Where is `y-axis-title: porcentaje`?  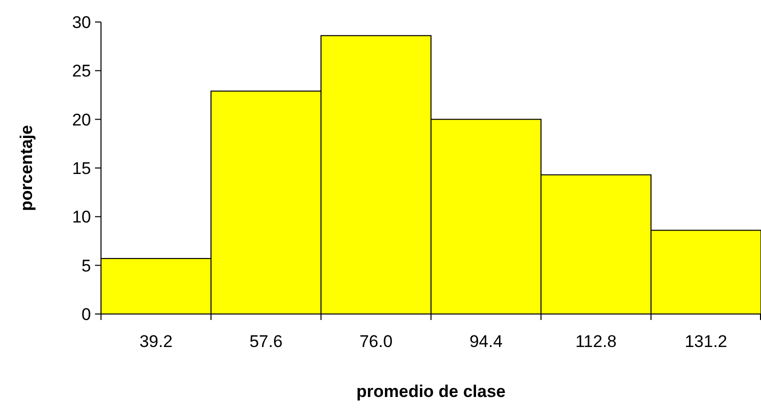 y-axis-title: porcentaje is located at coordinates (26, 168).